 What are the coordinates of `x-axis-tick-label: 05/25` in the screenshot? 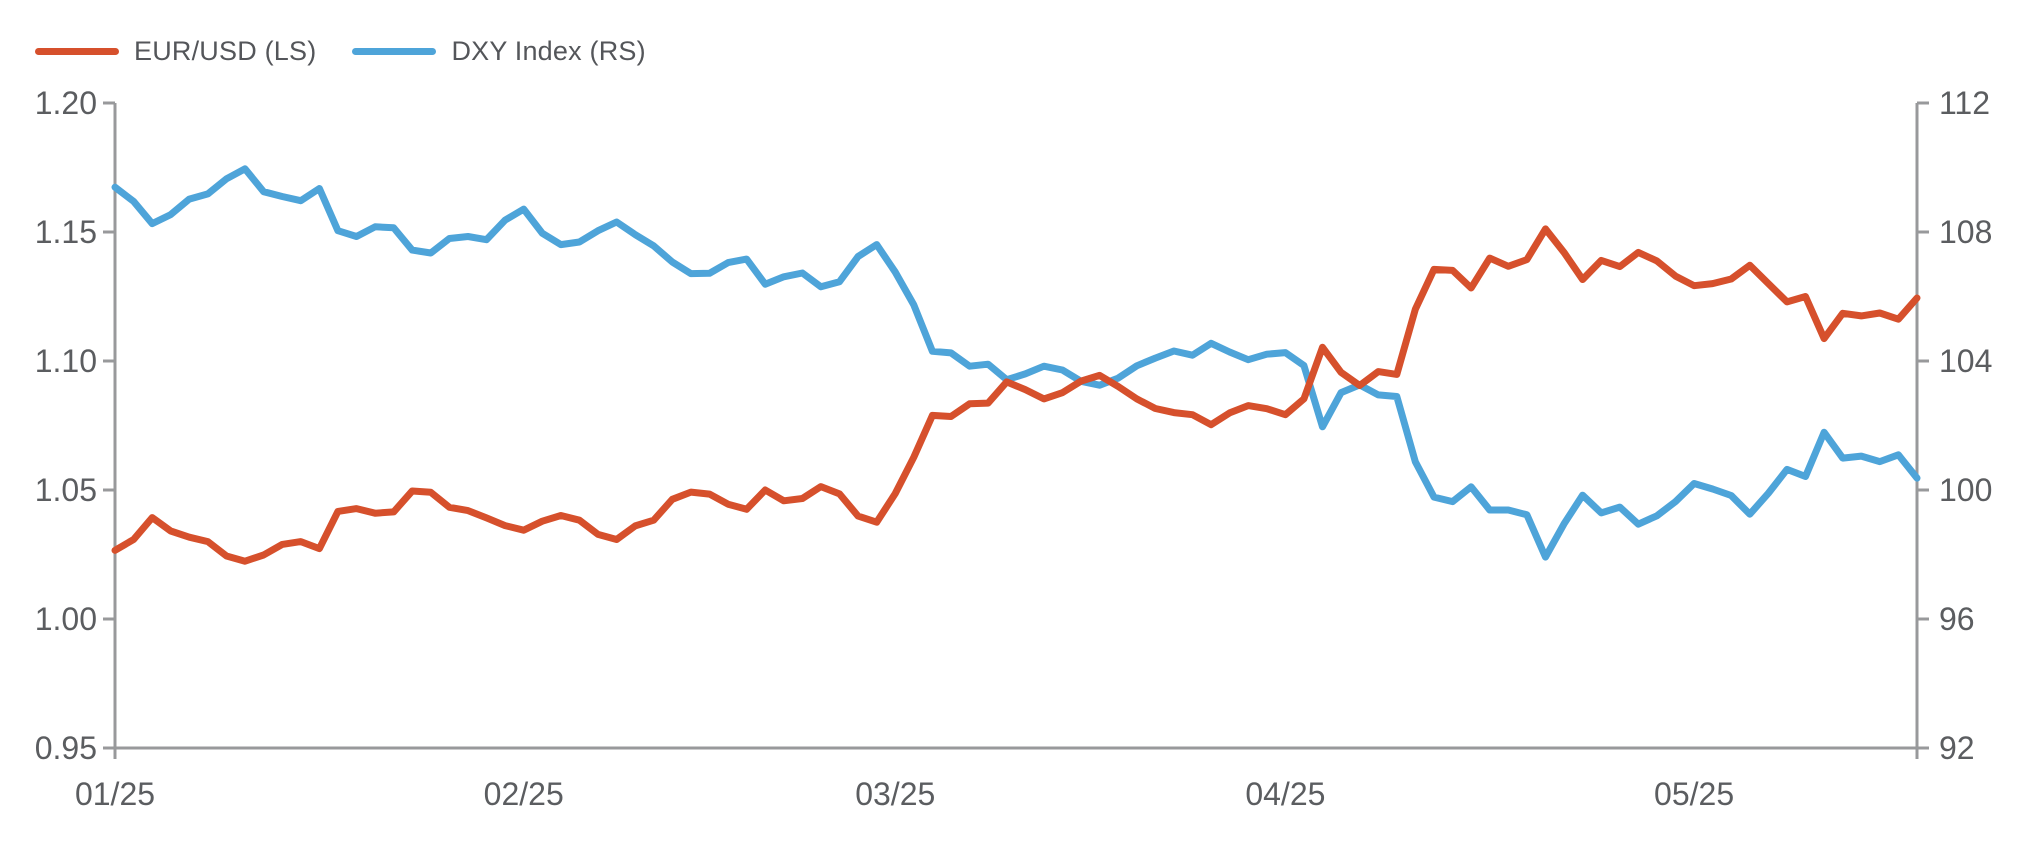 It's located at (1694, 794).